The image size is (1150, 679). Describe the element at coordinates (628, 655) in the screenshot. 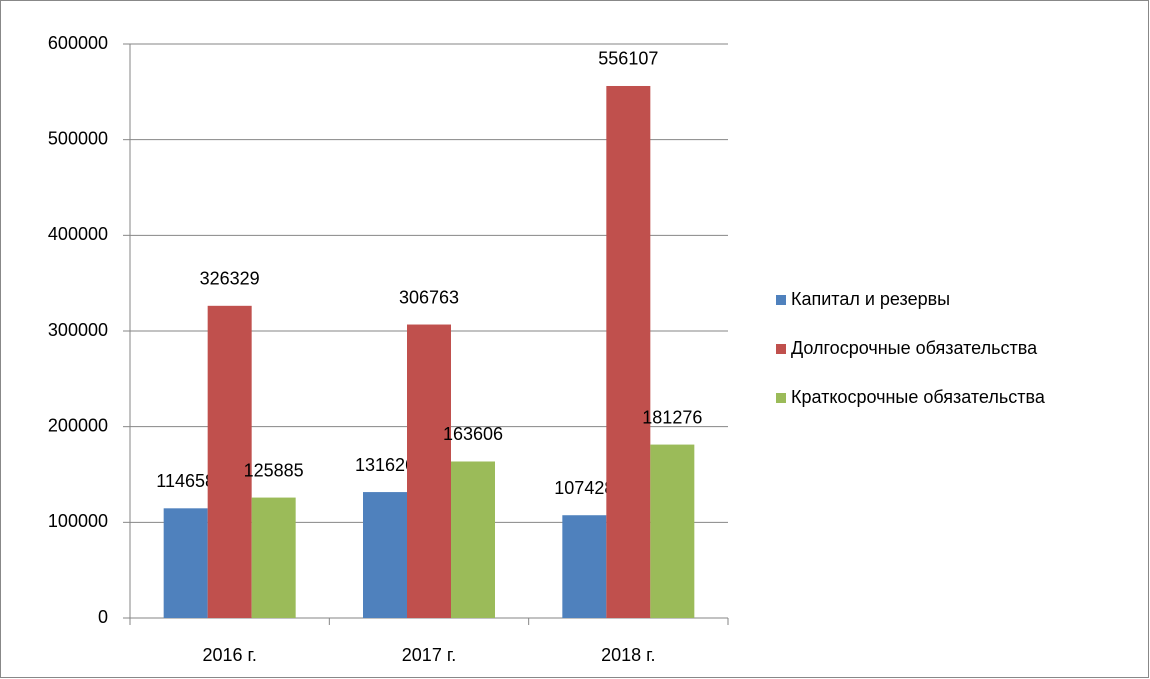

I see `x-tick-label: 2018 г.` at that location.